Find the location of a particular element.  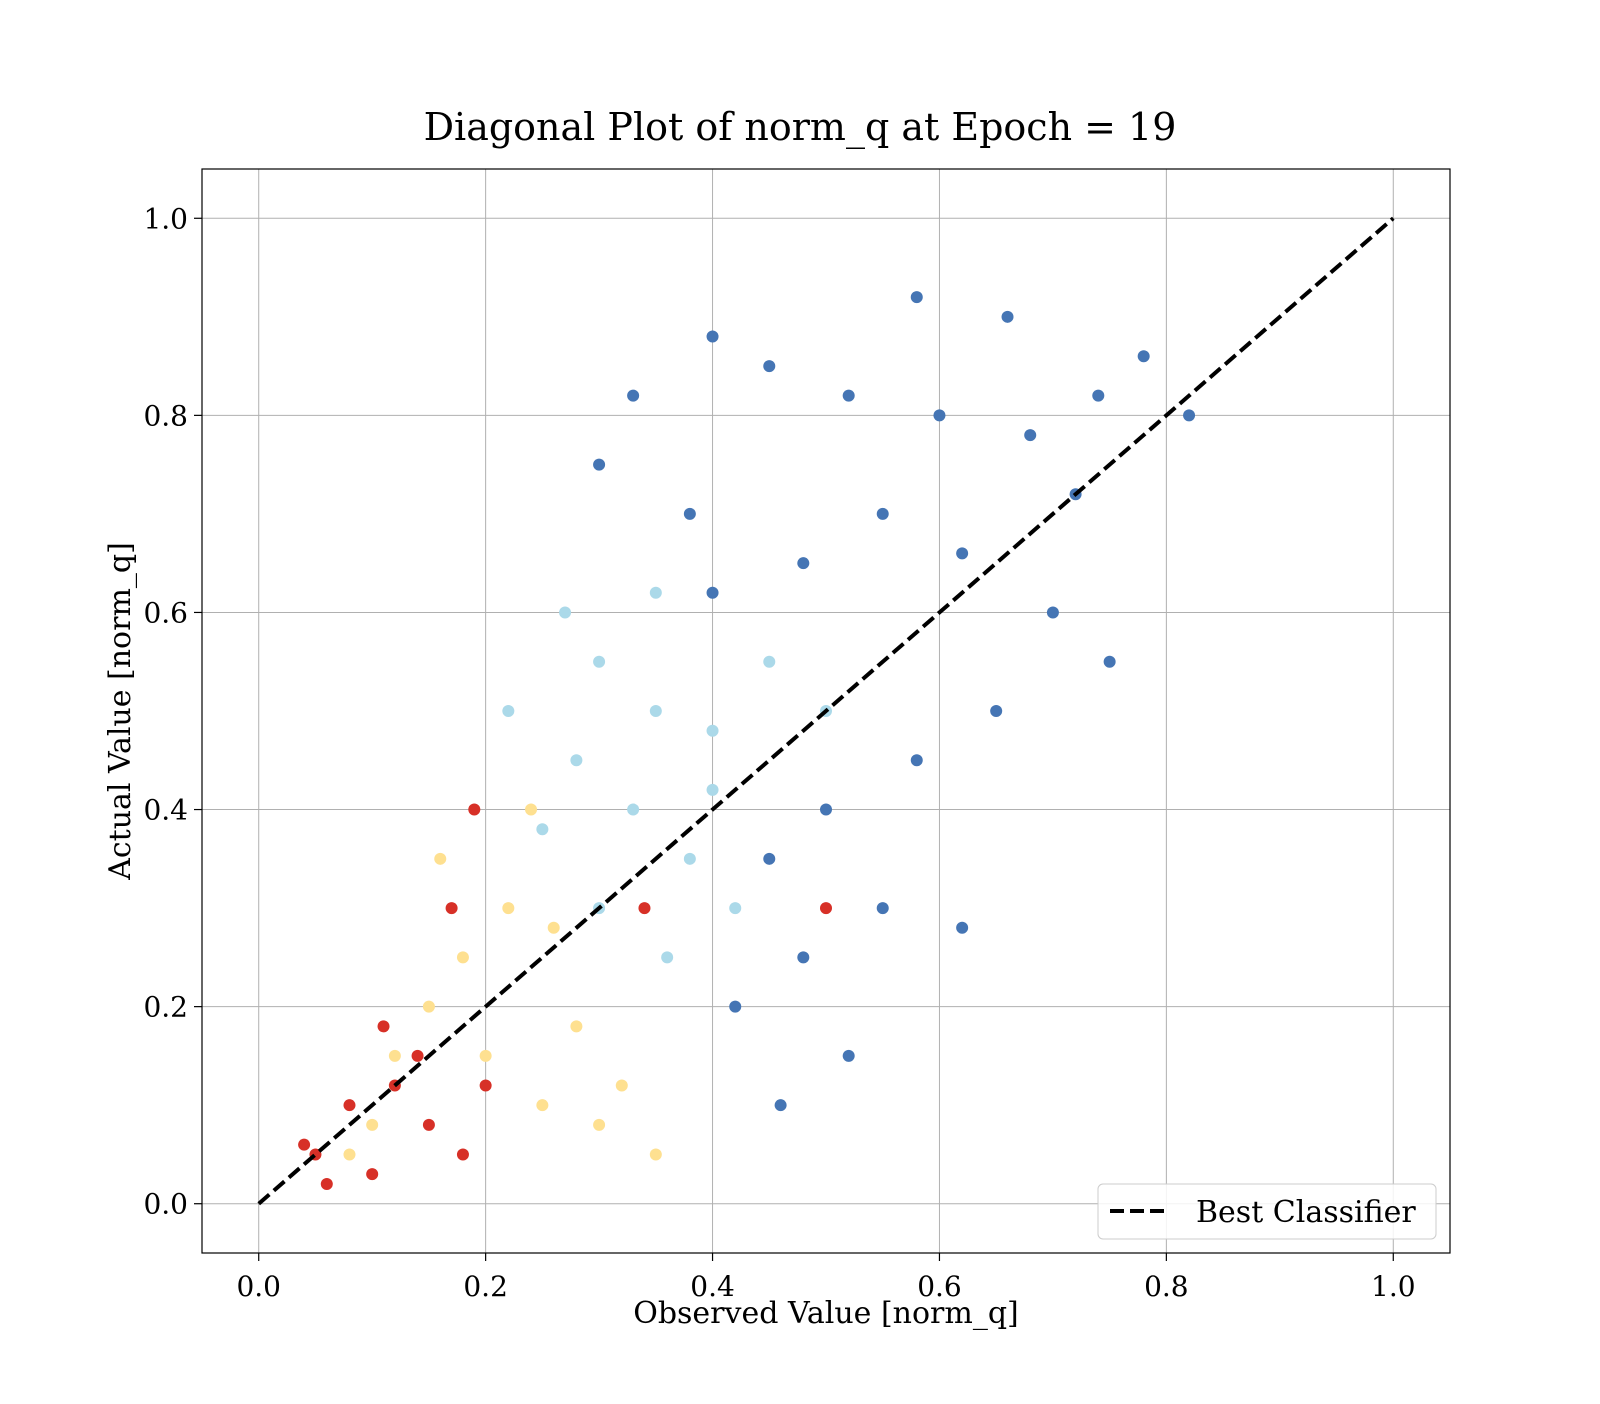

x-tick-label: 0.0 is located at coordinates (258, 1286).